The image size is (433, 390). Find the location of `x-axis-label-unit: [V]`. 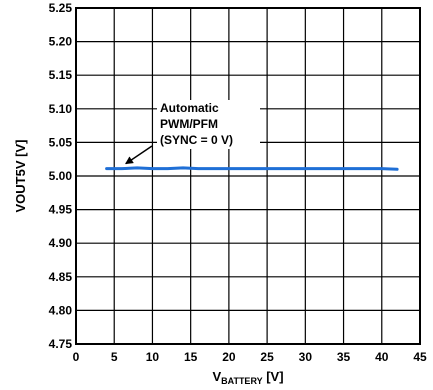

x-axis-label-unit: [V] is located at coordinates (273, 376).